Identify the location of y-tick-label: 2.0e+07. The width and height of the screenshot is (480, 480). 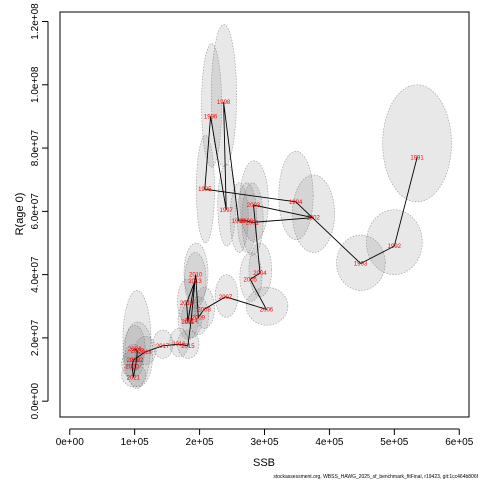
(35, 337).